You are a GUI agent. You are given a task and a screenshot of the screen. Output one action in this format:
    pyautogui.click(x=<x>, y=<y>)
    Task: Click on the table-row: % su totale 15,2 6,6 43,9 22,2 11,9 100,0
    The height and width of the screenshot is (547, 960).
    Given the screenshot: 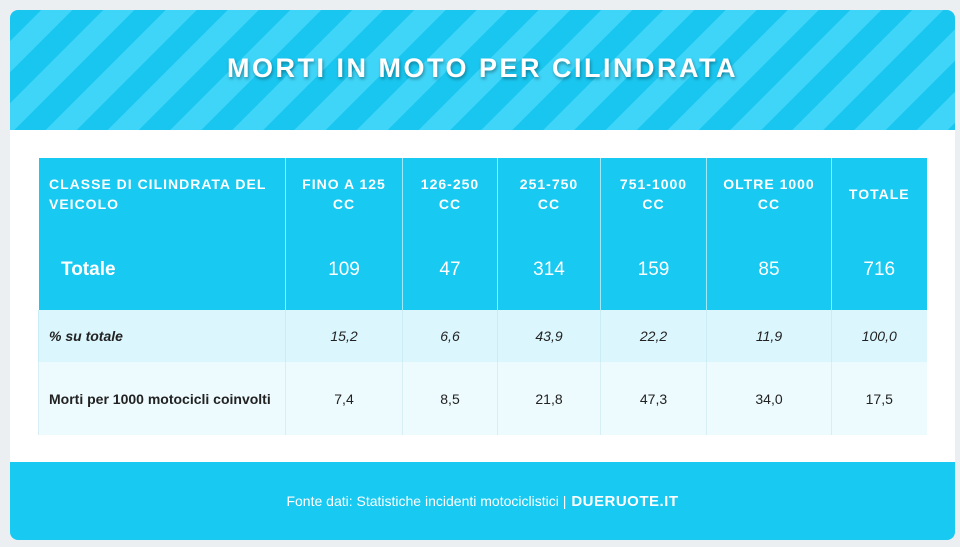 What is the action you would take?
    pyautogui.click(x=482, y=336)
    